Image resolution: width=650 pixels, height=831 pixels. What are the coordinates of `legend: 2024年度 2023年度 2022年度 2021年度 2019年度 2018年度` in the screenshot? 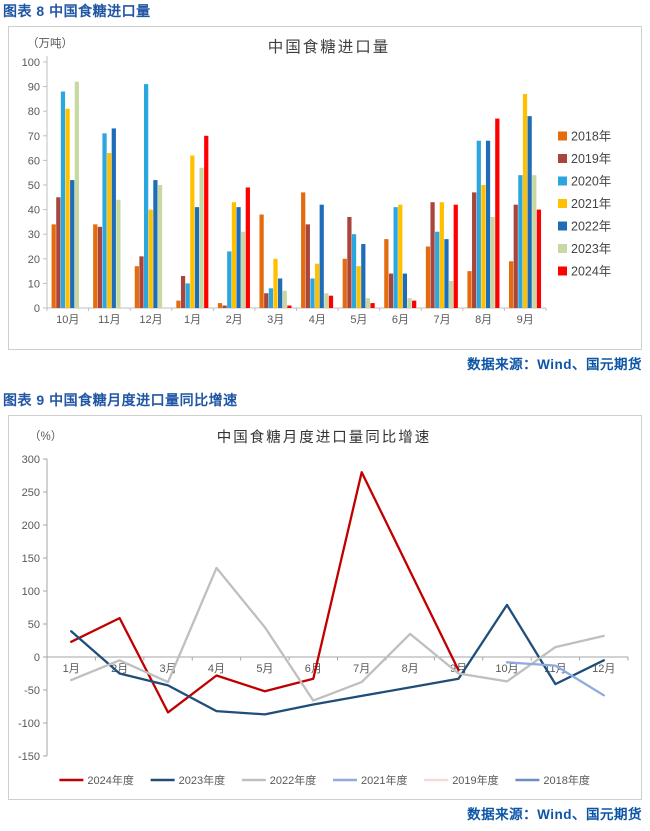 It's located at (324, 780).